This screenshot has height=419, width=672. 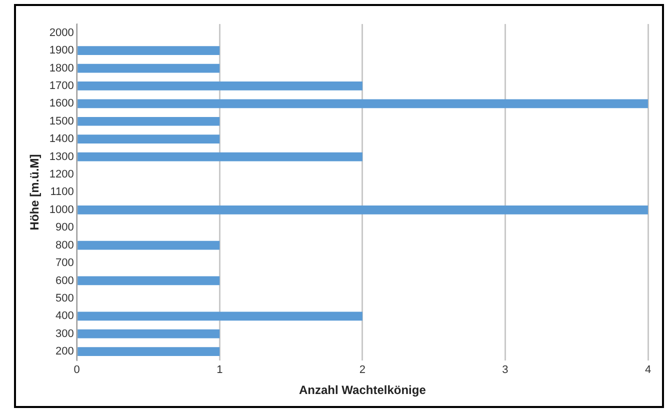 I want to click on y-tick-label: 1500, so click(x=61, y=121).